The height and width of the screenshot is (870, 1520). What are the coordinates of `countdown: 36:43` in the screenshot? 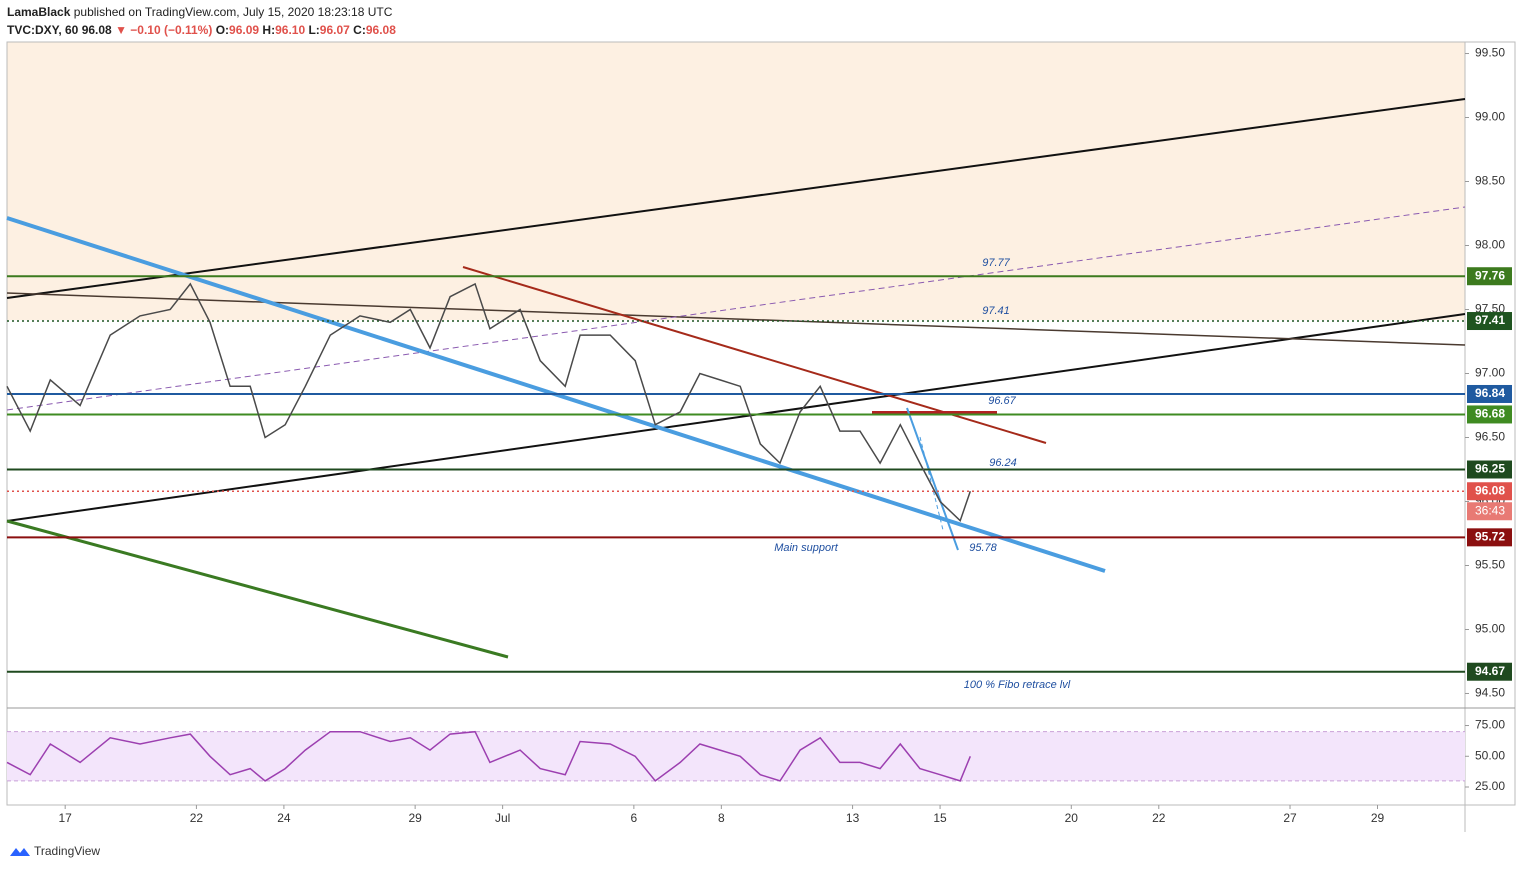 It's located at (1490, 510).